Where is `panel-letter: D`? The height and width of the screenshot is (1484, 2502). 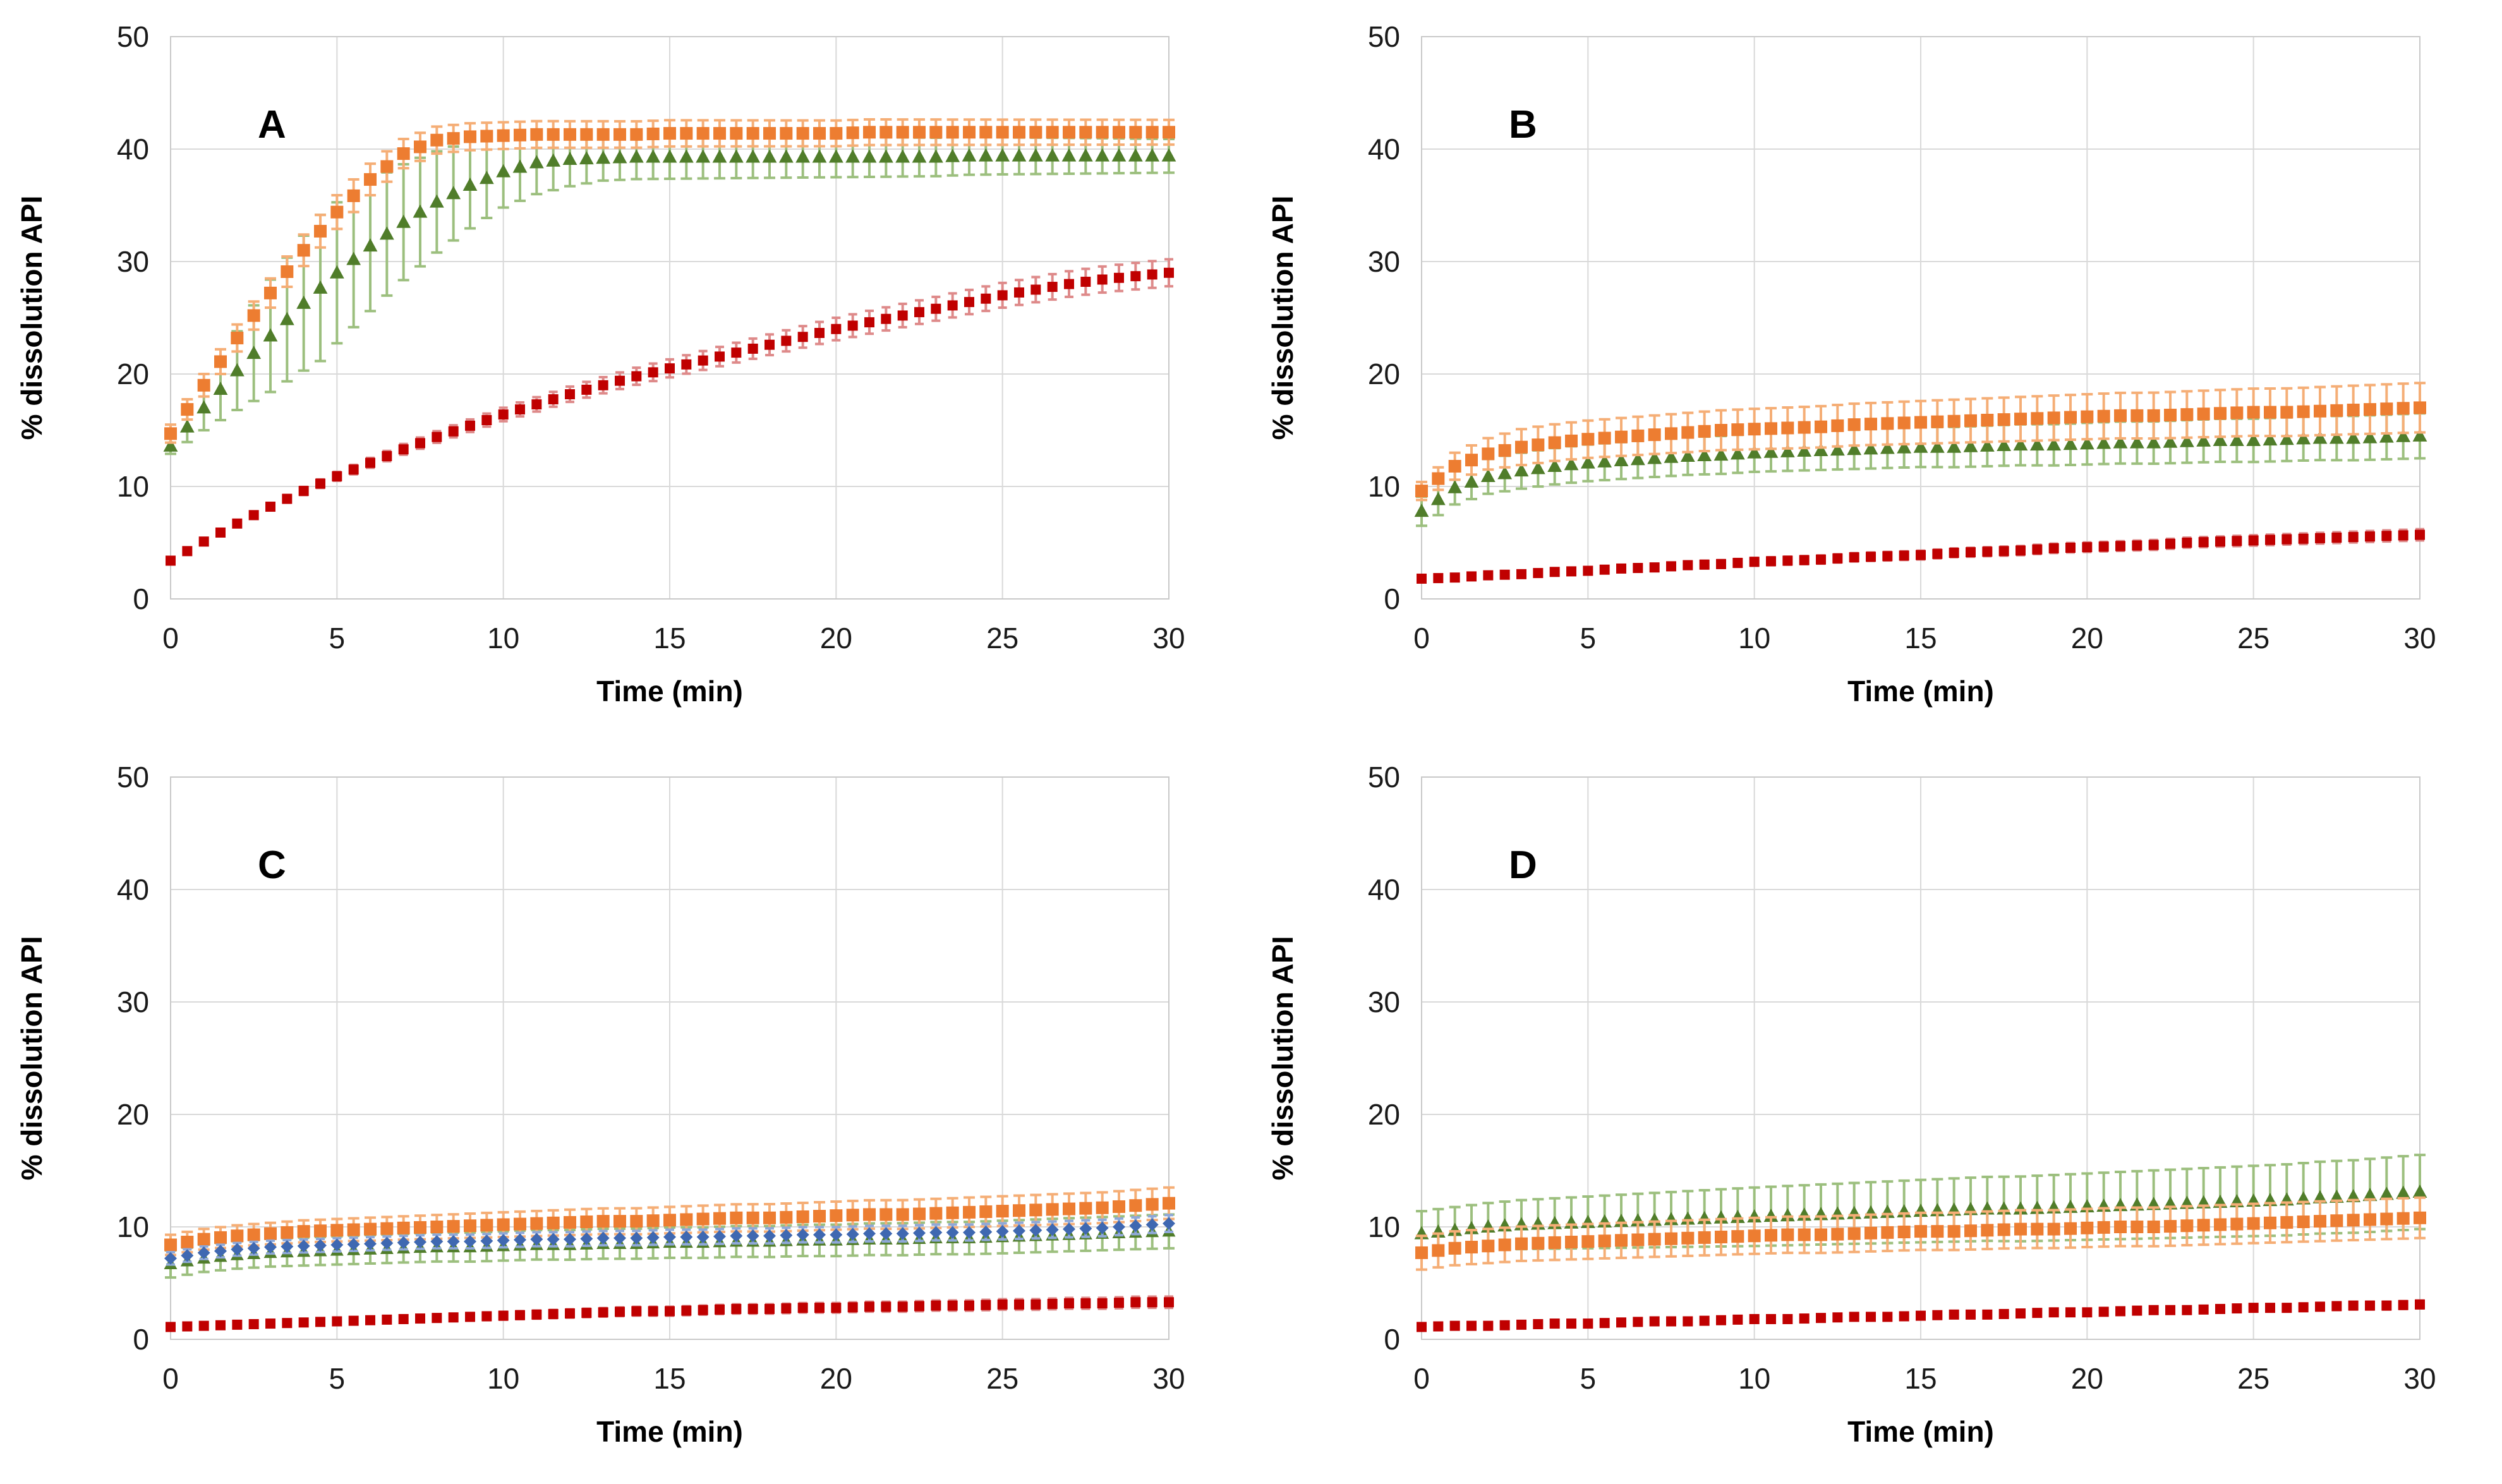 panel-letter: D is located at coordinates (1523, 865).